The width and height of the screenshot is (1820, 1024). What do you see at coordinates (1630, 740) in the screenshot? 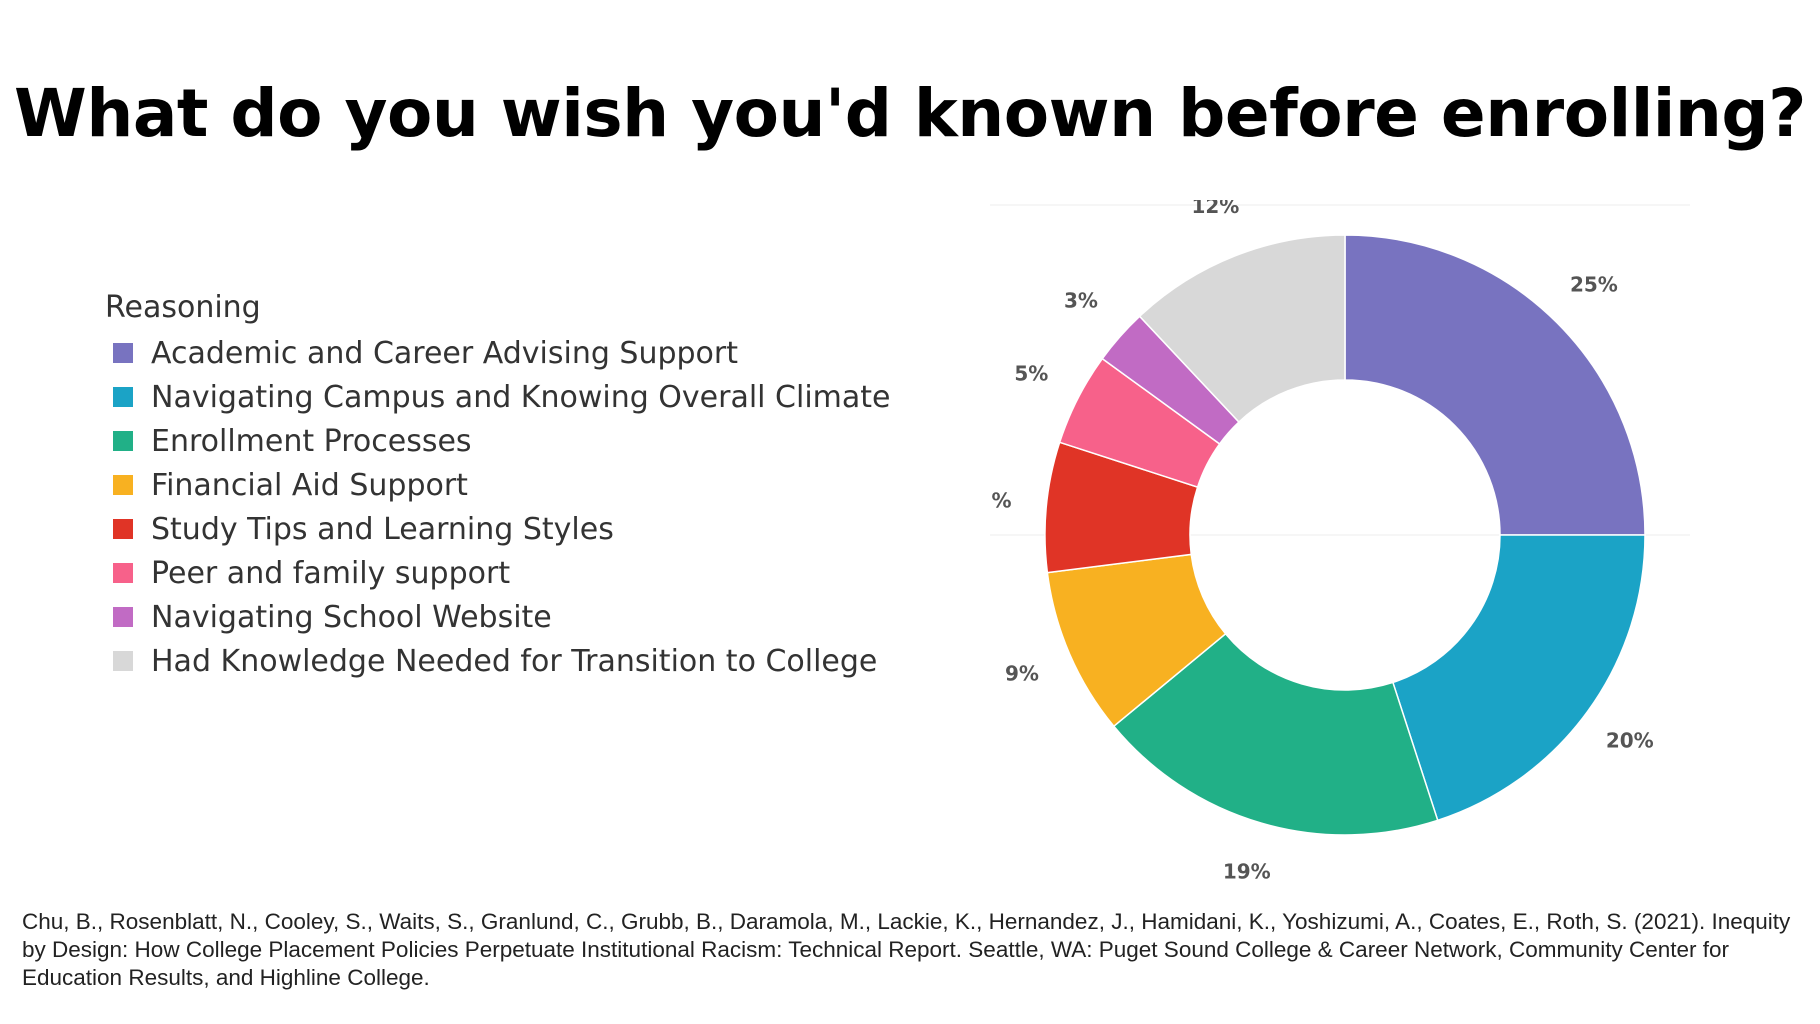
I see `slice-label: 20%` at bounding box center [1630, 740].